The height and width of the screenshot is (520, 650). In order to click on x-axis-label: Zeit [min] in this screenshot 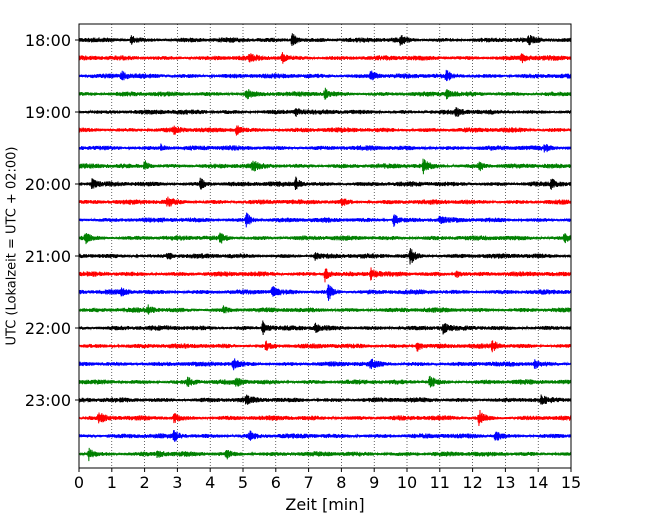, I will do `click(324, 504)`.